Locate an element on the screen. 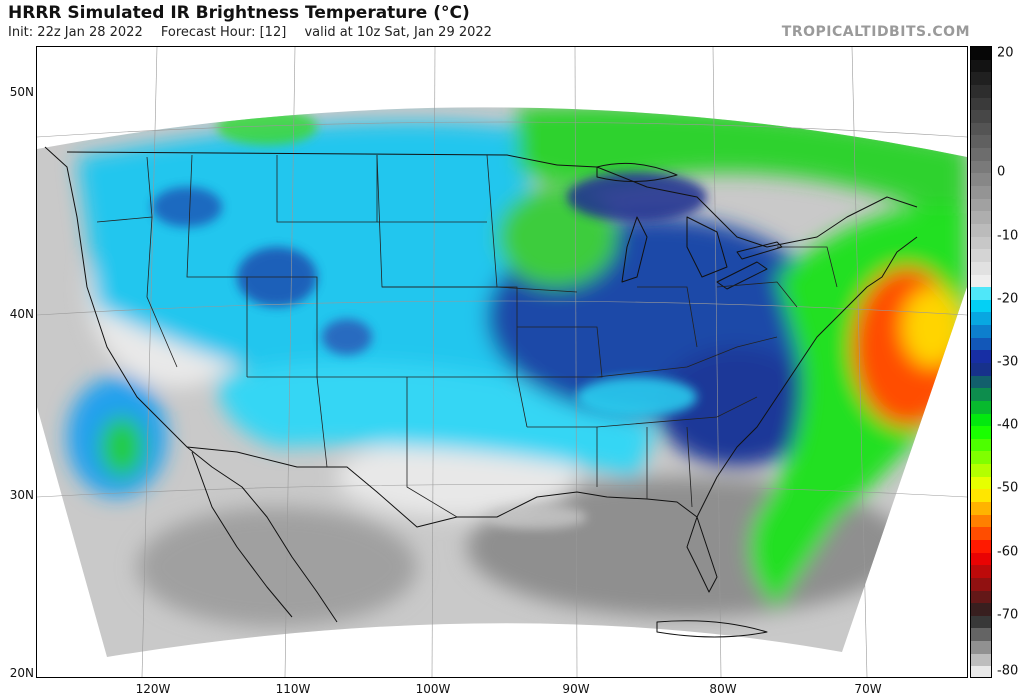 The width and height of the screenshot is (1024, 696). colorbar-tick-label: -50 is located at coordinates (1008, 488).